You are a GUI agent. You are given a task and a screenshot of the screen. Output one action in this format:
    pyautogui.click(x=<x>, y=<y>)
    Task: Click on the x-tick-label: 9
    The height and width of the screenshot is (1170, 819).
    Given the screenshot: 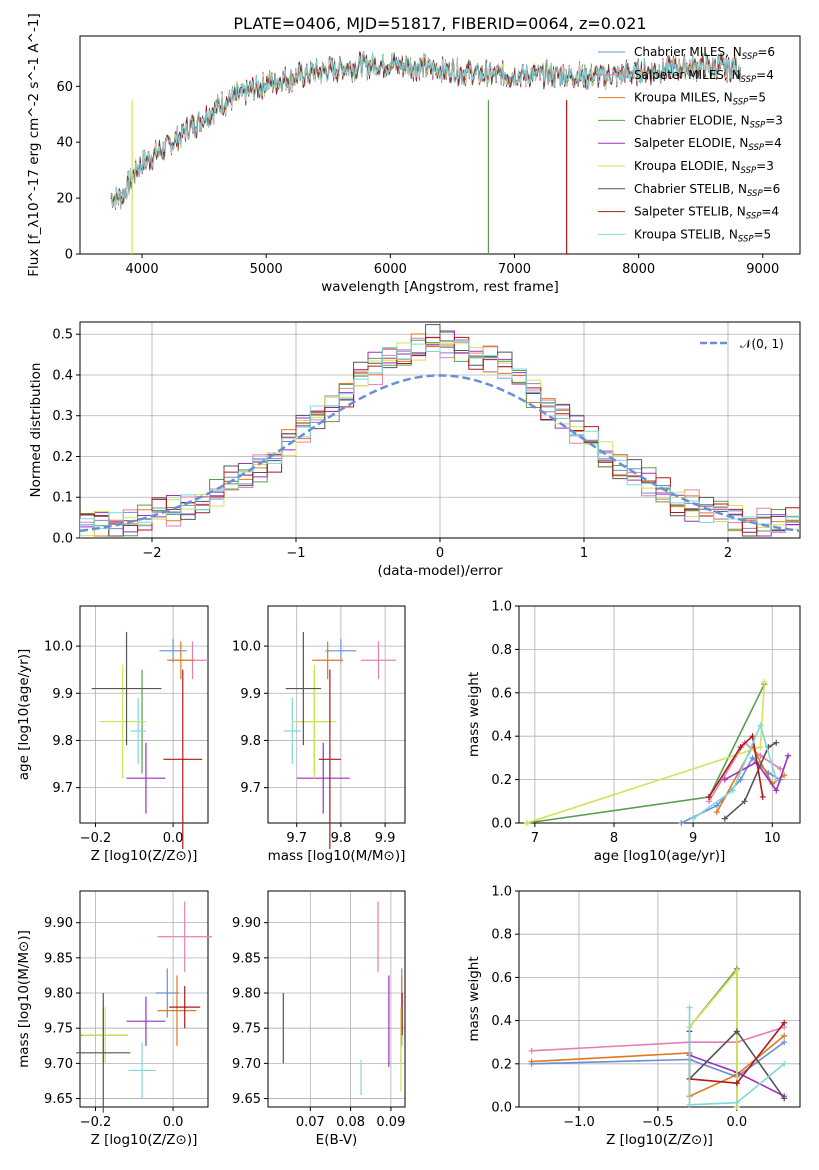 What is the action you would take?
    pyautogui.click(x=693, y=838)
    